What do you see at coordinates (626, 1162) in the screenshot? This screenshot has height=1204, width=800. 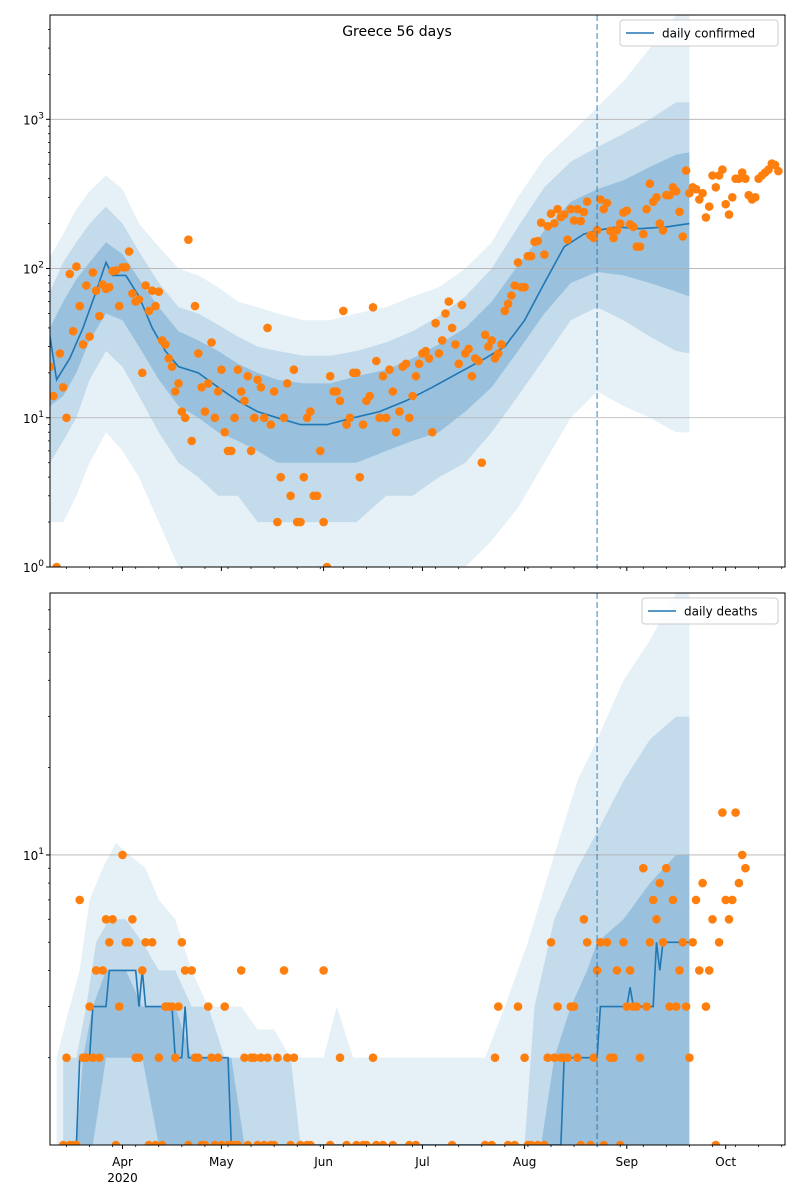 I see `x-tick-label: Sep` at bounding box center [626, 1162].